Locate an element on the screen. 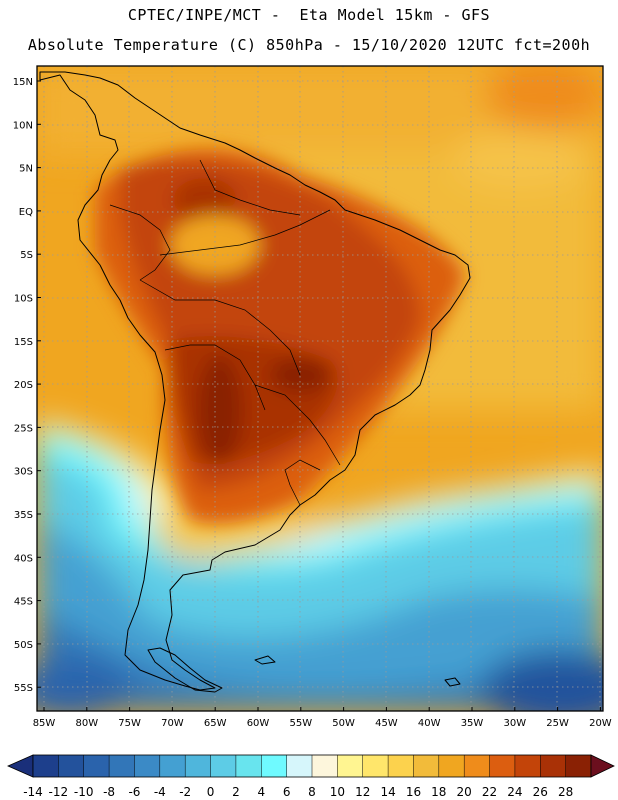 The width and height of the screenshot is (618, 800). lon-label: 75W is located at coordinates (129, 723).